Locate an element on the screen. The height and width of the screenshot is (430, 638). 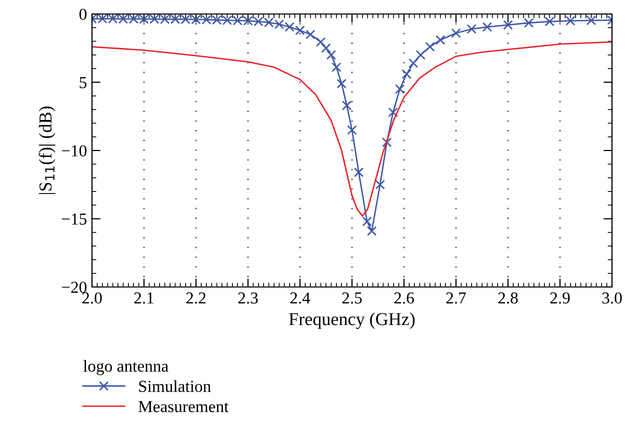
x-tick-label: 2.7 is located at coordinates (456, 298).